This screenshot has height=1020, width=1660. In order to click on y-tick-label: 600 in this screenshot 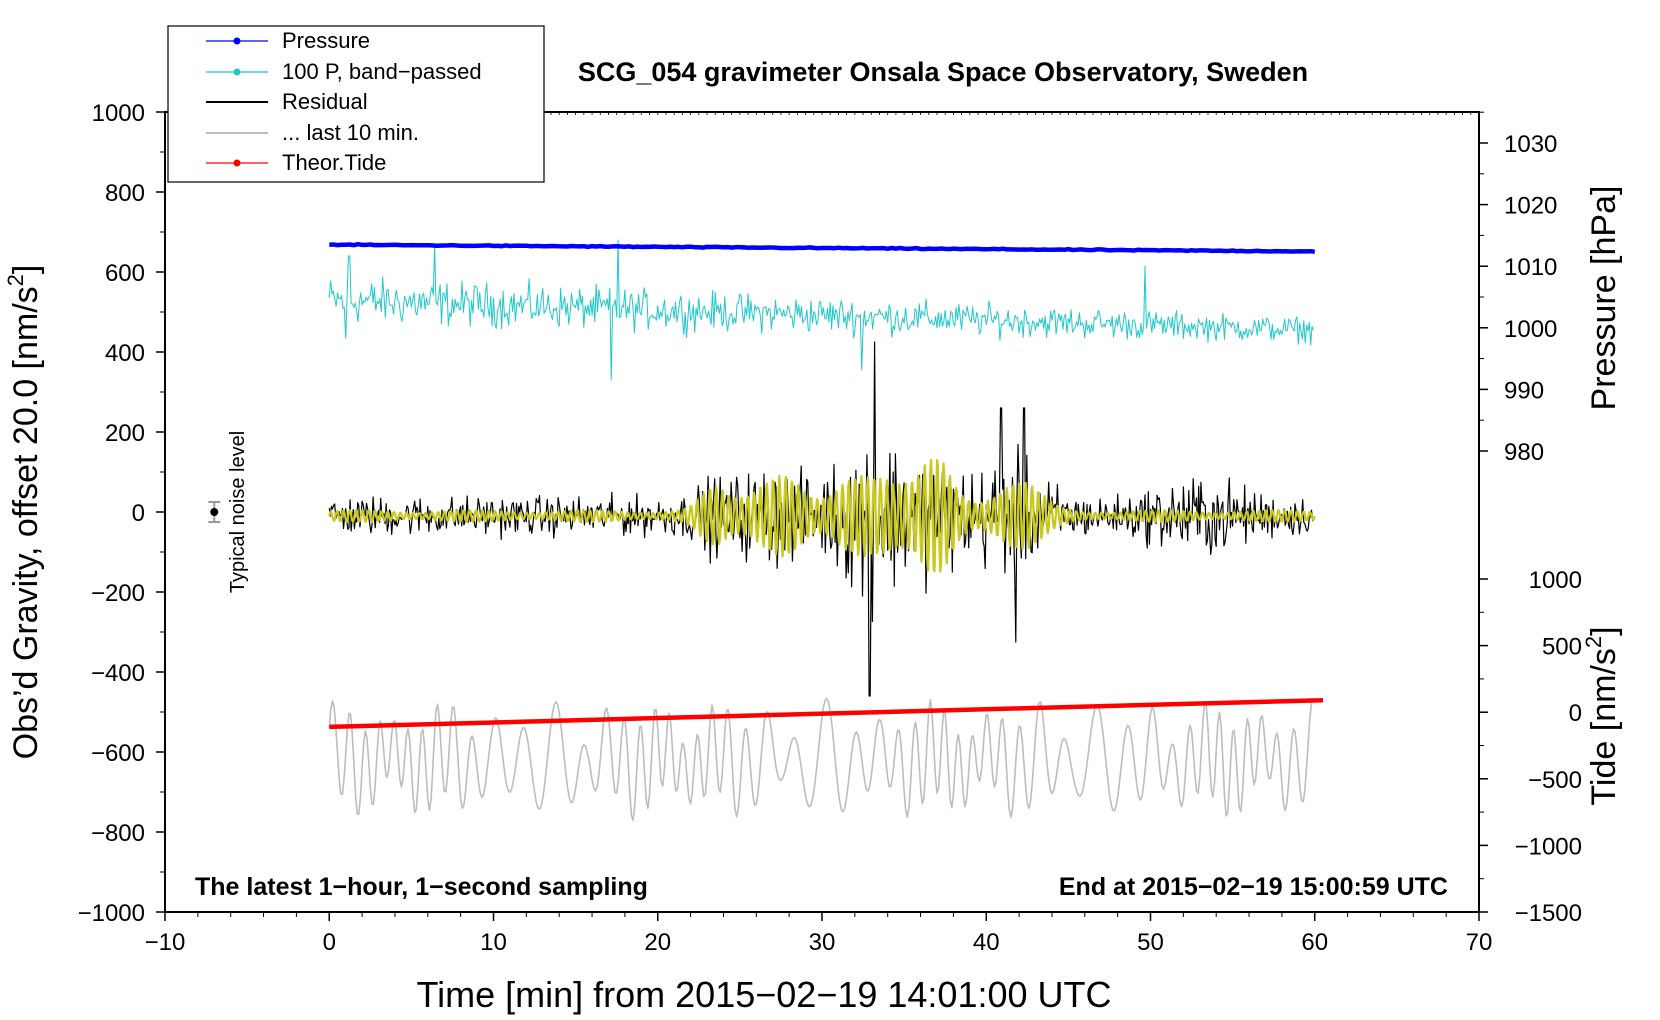, I will do `click(125, 273)`.